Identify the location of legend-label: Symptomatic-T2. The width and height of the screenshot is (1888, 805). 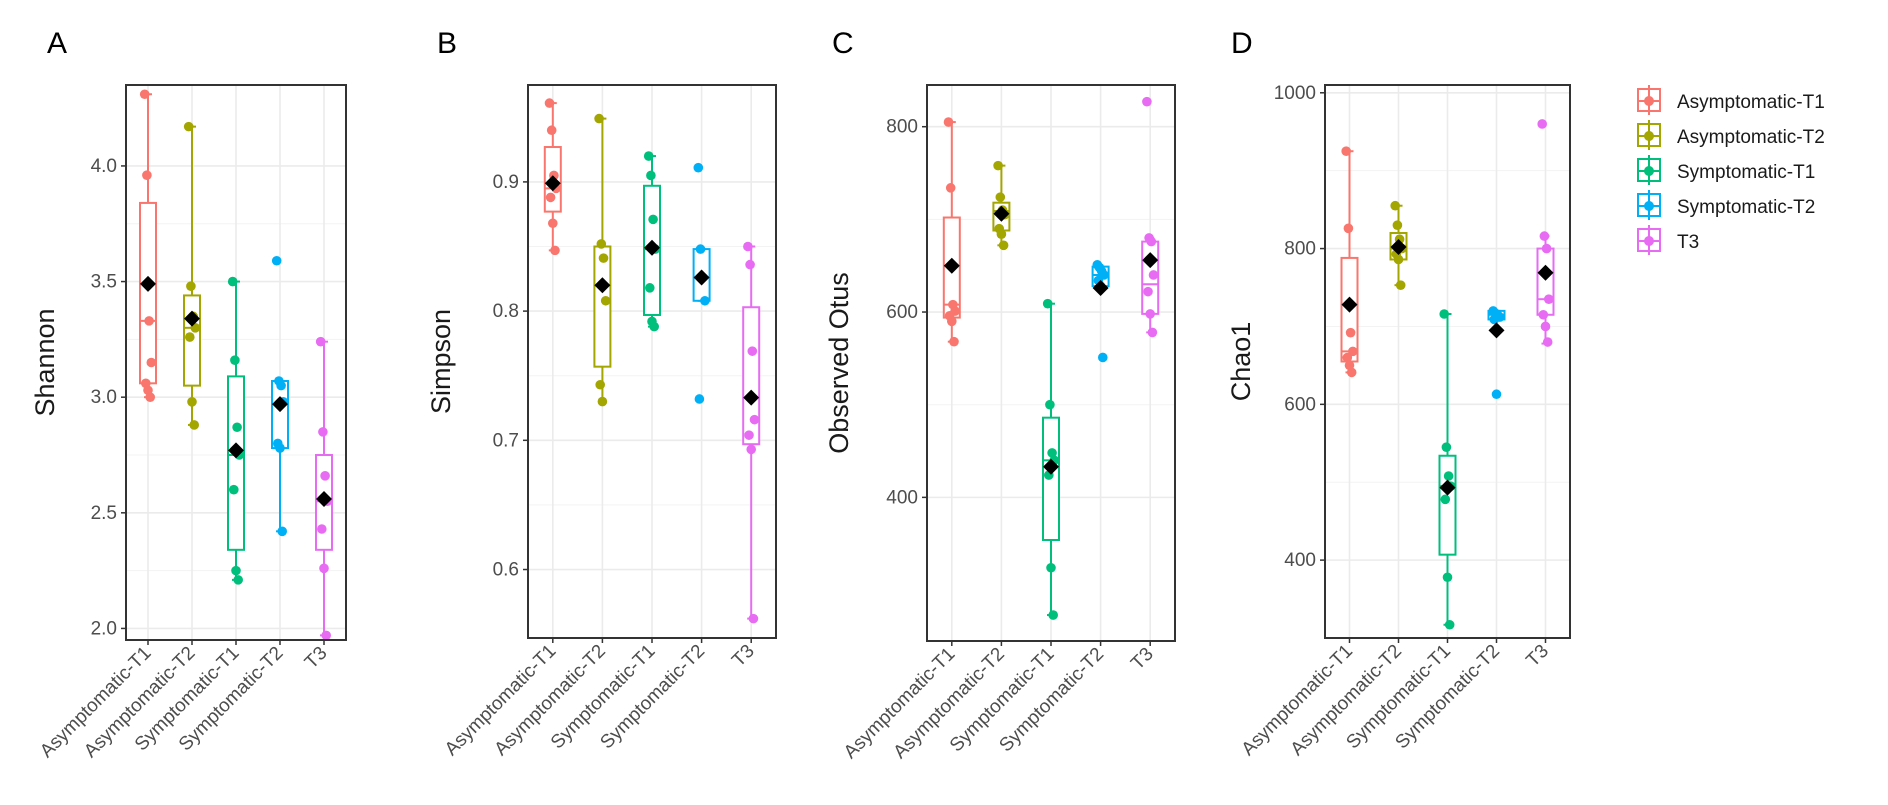
(1746, 207).